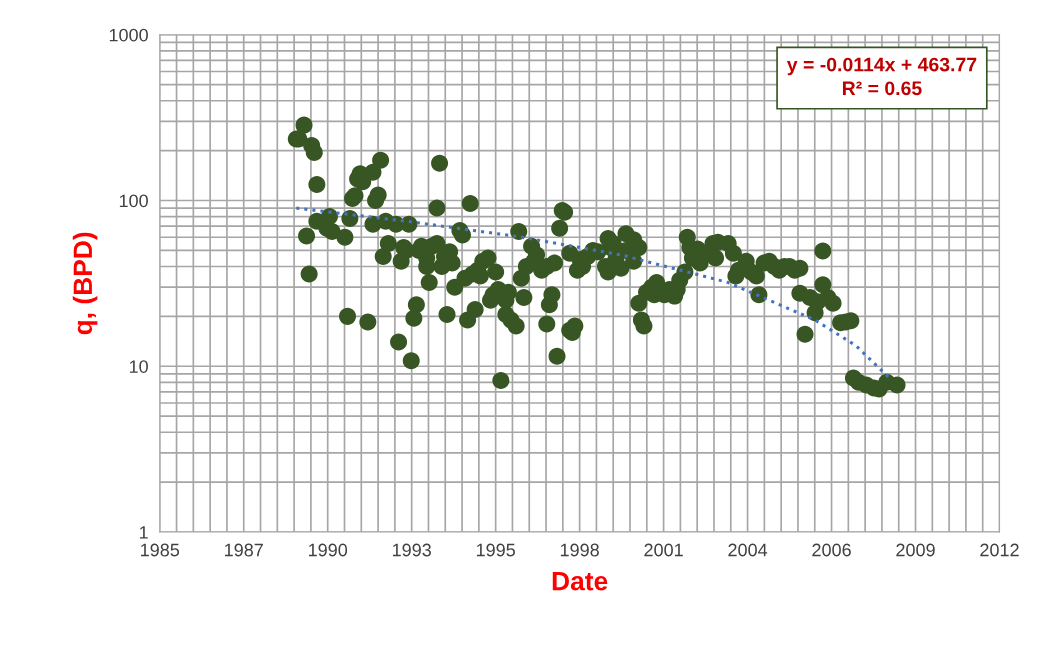 The height and width of the screenshot is (656, 1051). Describe the element at coordinates (138, 366) in the screenshot. I see `y-tick-label: 10` at that location.